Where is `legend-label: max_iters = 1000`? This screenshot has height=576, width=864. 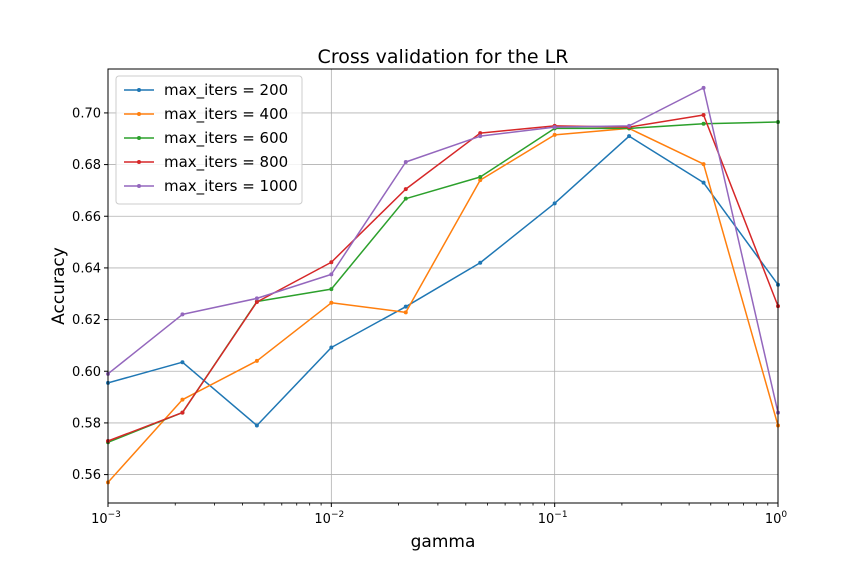 legend-label: max_iters = 1000 is located at coordinates (231, 186).